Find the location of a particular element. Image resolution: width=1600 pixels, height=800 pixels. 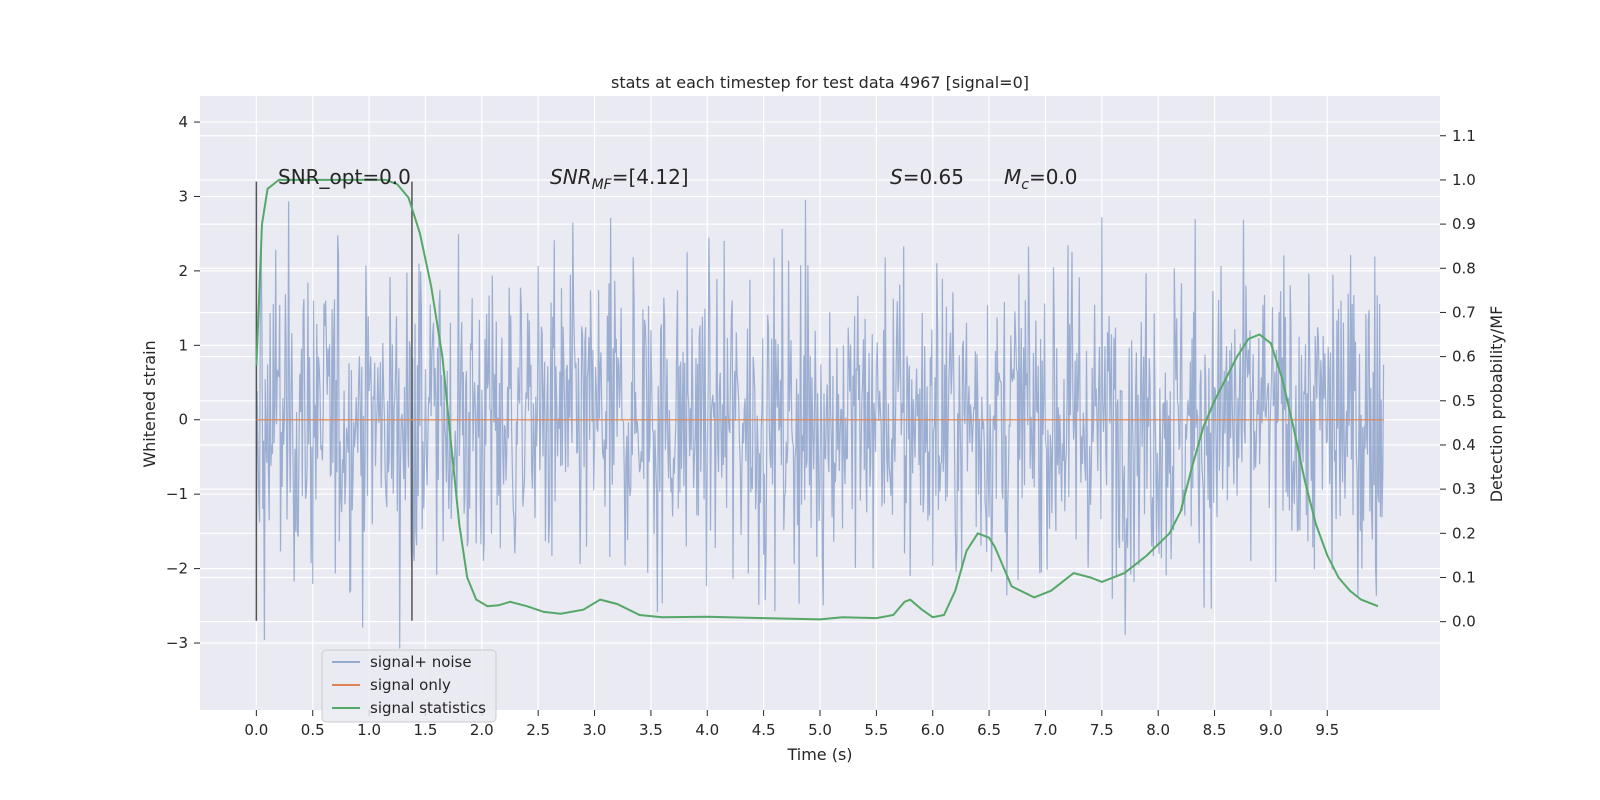

mc-label: M is located at coordinates (1012, 177).